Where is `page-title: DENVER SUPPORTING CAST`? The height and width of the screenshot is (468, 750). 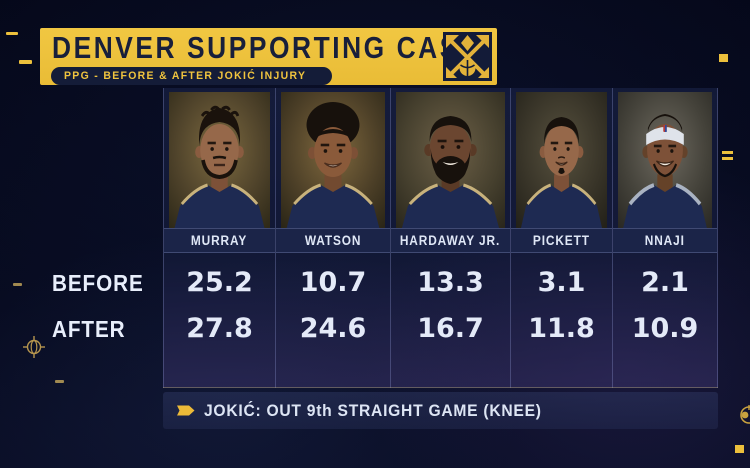 page-title: DENVER SUPPORTING CAST is located at coordinates (265, 47).